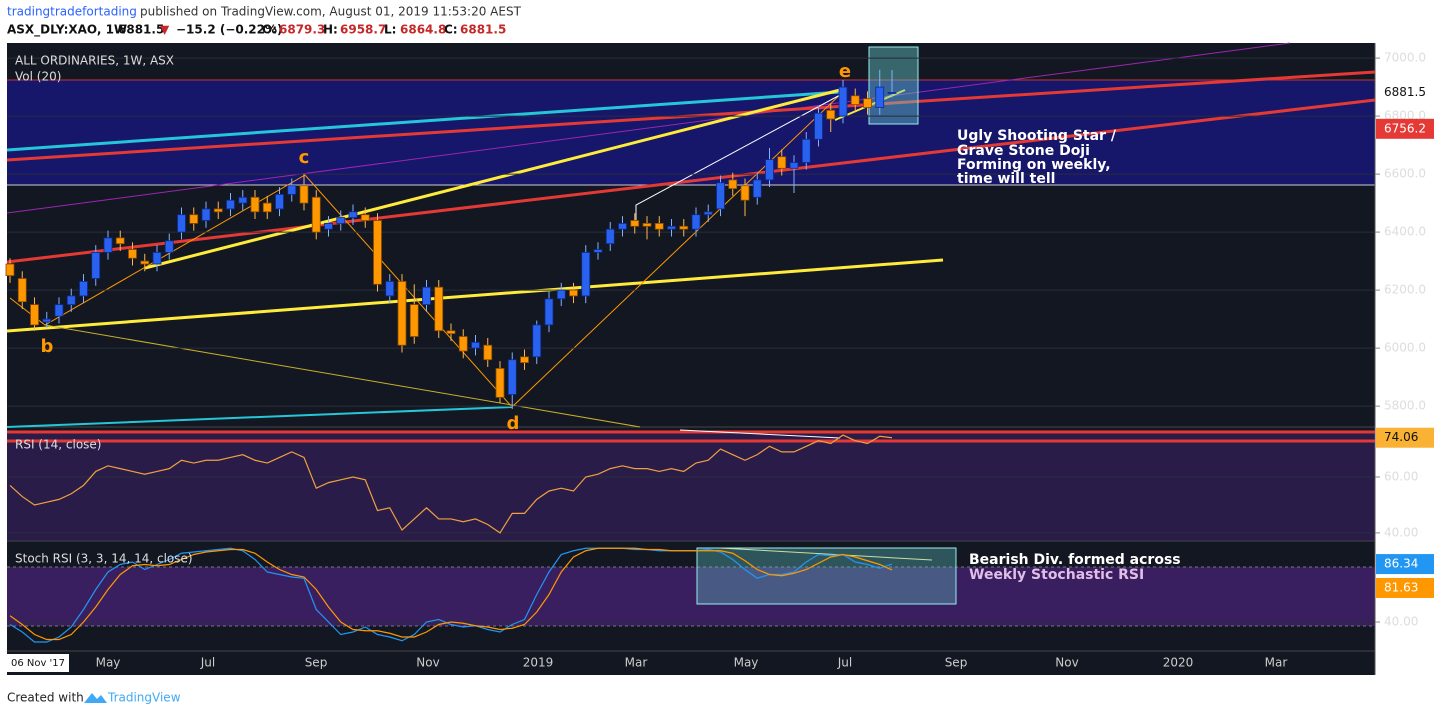  Describe the element at coordinates (475, 295) in the screenshot. I see `trend-line` at that location.